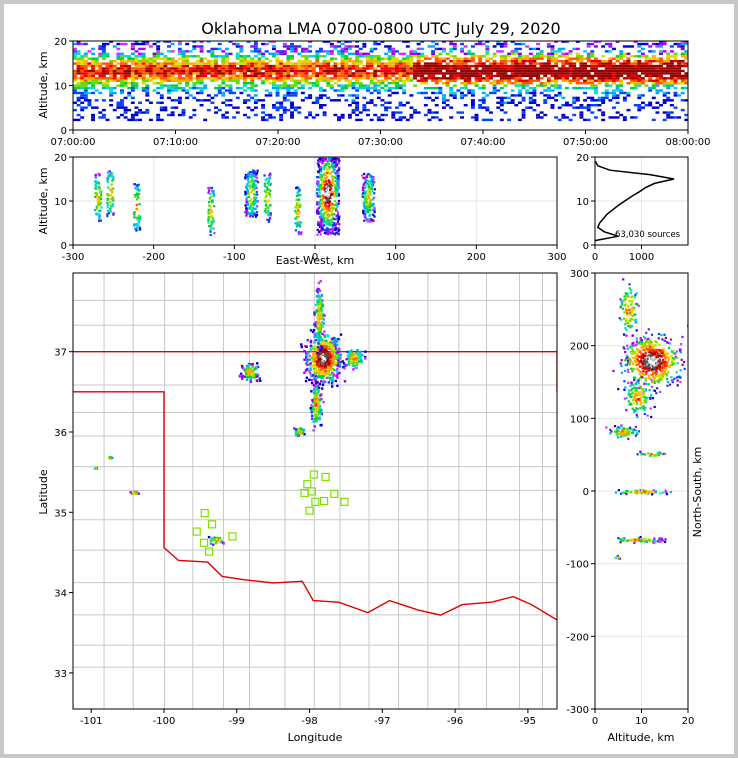  Describe the element at coordinates (556, 257) in the screenshot. I see `east-west-xtick: 300` at that location.